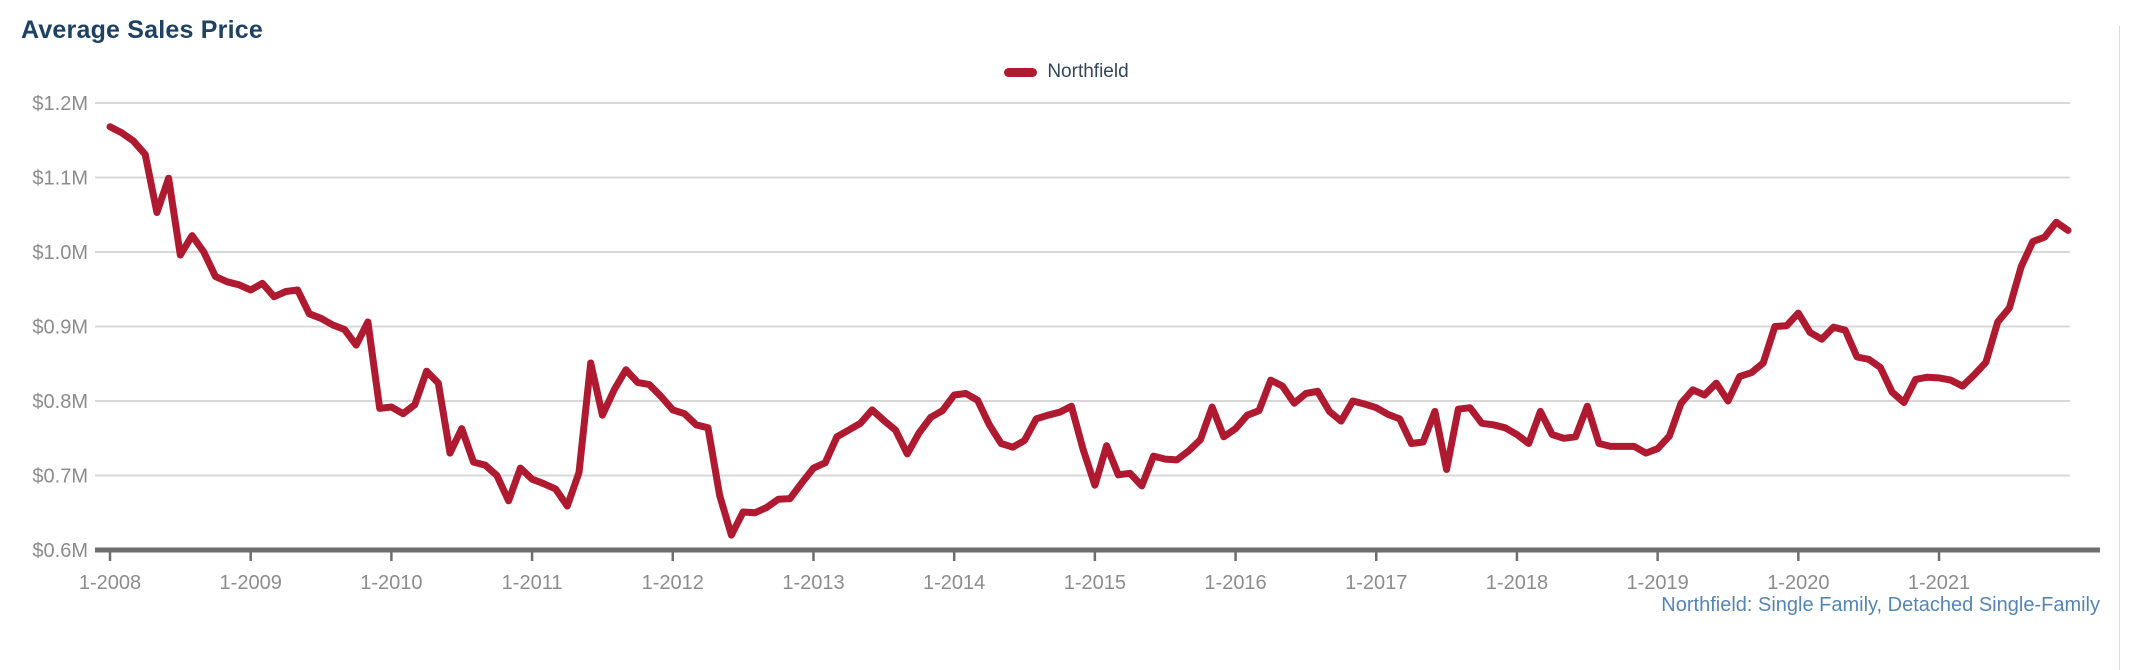  What do you see at coordinates (110, 583) in the screenshot?
I see `x-axis-tick-label: 1-2008` at bounding box center [110, 583].